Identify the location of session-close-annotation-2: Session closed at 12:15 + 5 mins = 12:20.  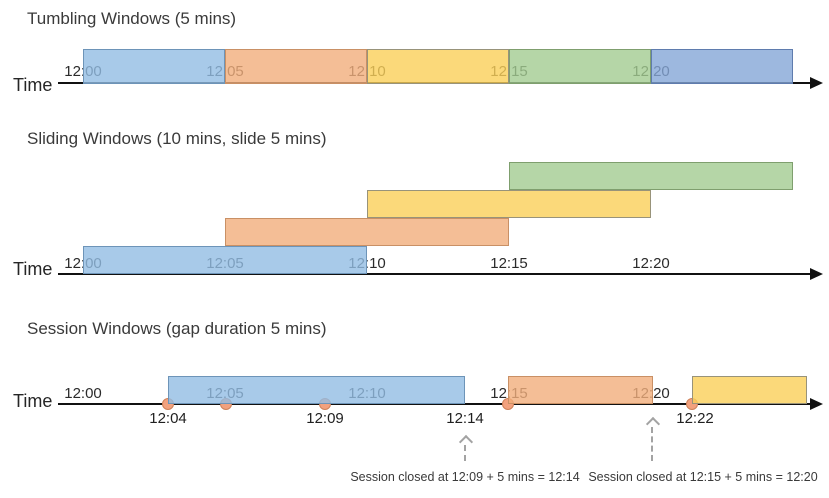
(703, 477).